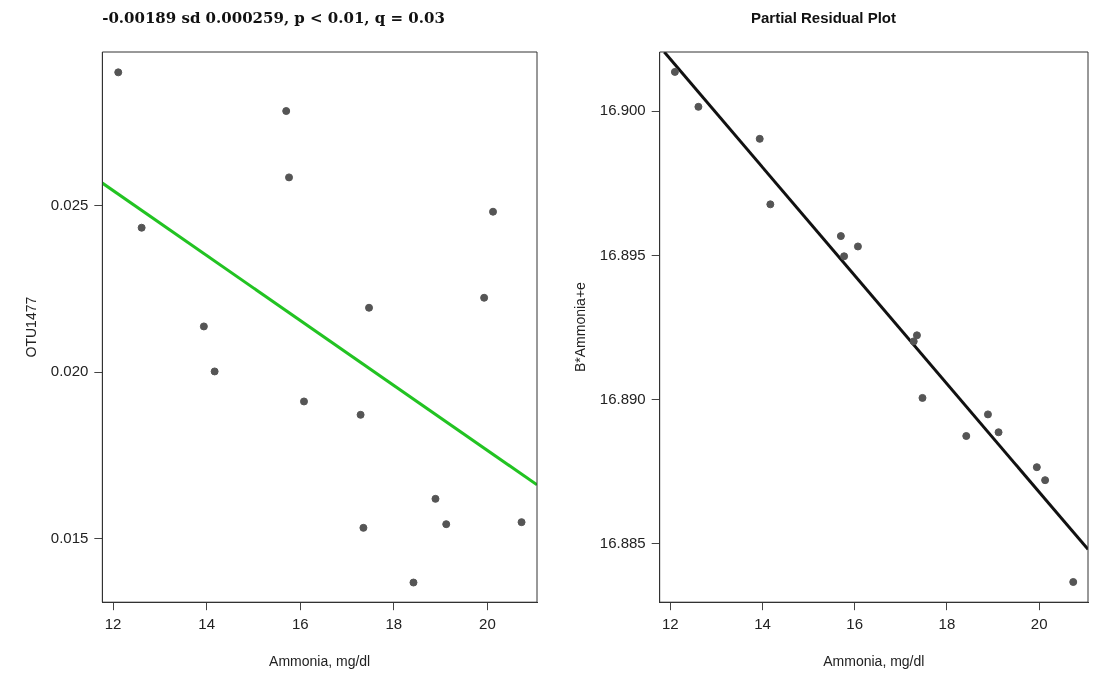 The image size is (1099, 689). What do you see at coordinates (580, 327) in the screenshot?
I see `y-axis-title: B*Ammonia+e` at bounding box center [580, 327].